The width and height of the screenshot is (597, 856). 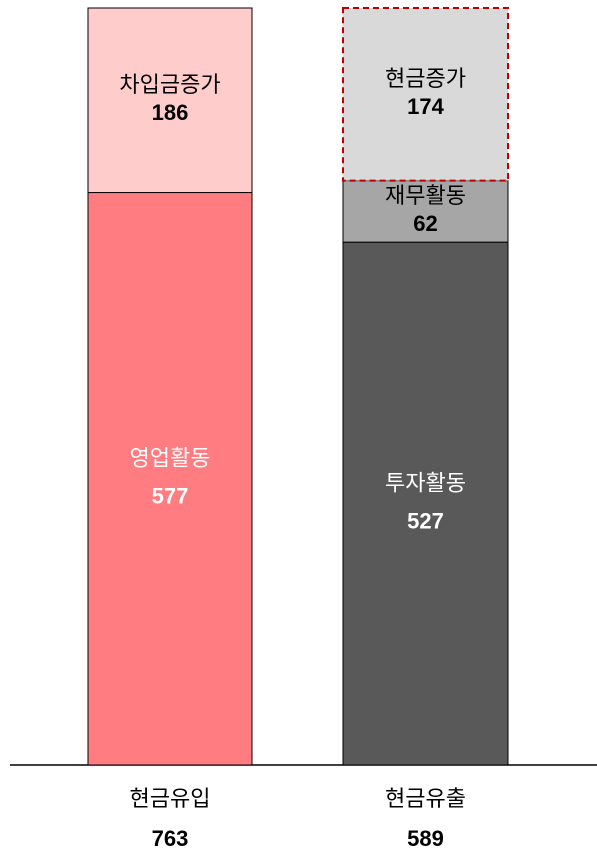 What do you see at coordinates (170, 458) in the screenshot?
I see `segment-name: 영업활동` at bounding box center [170, 458].